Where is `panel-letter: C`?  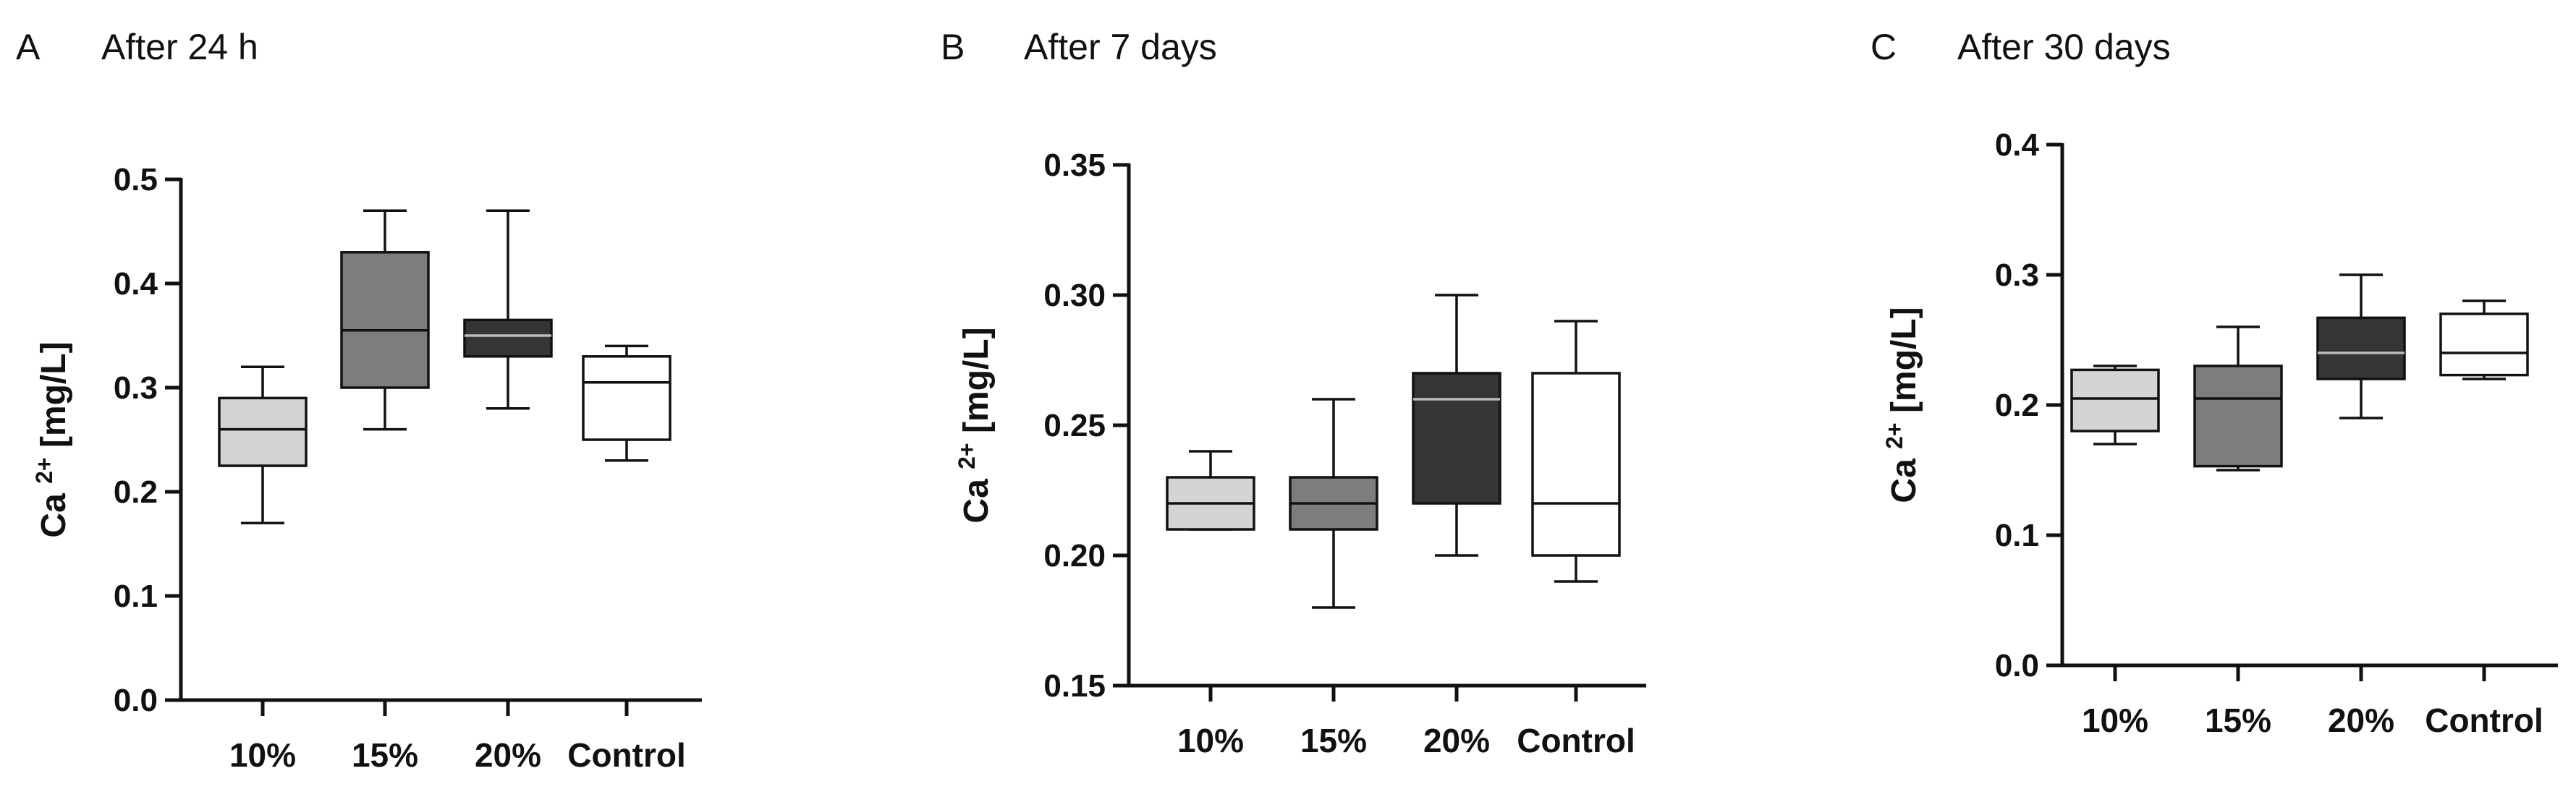
panel-letter: C is located at coordinates (1883, 47).